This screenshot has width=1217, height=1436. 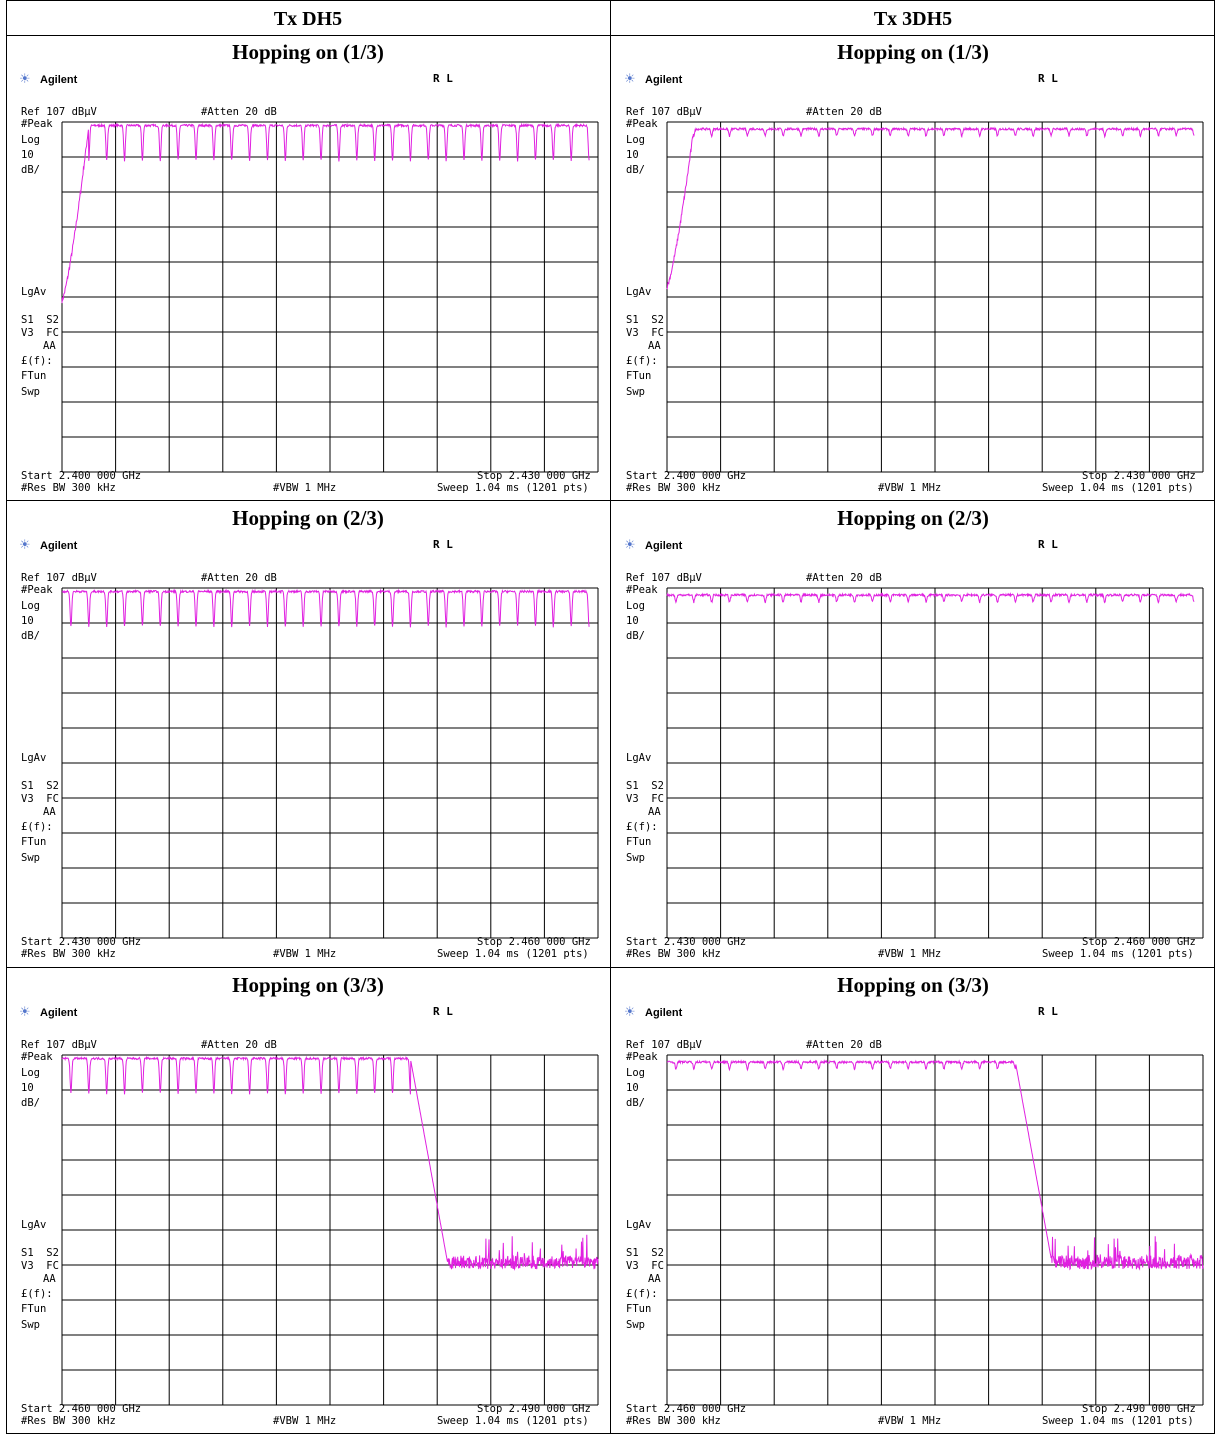 I want to click on start-frequency: Start 2.460 000 GHz, so click(x=686, y=1409).